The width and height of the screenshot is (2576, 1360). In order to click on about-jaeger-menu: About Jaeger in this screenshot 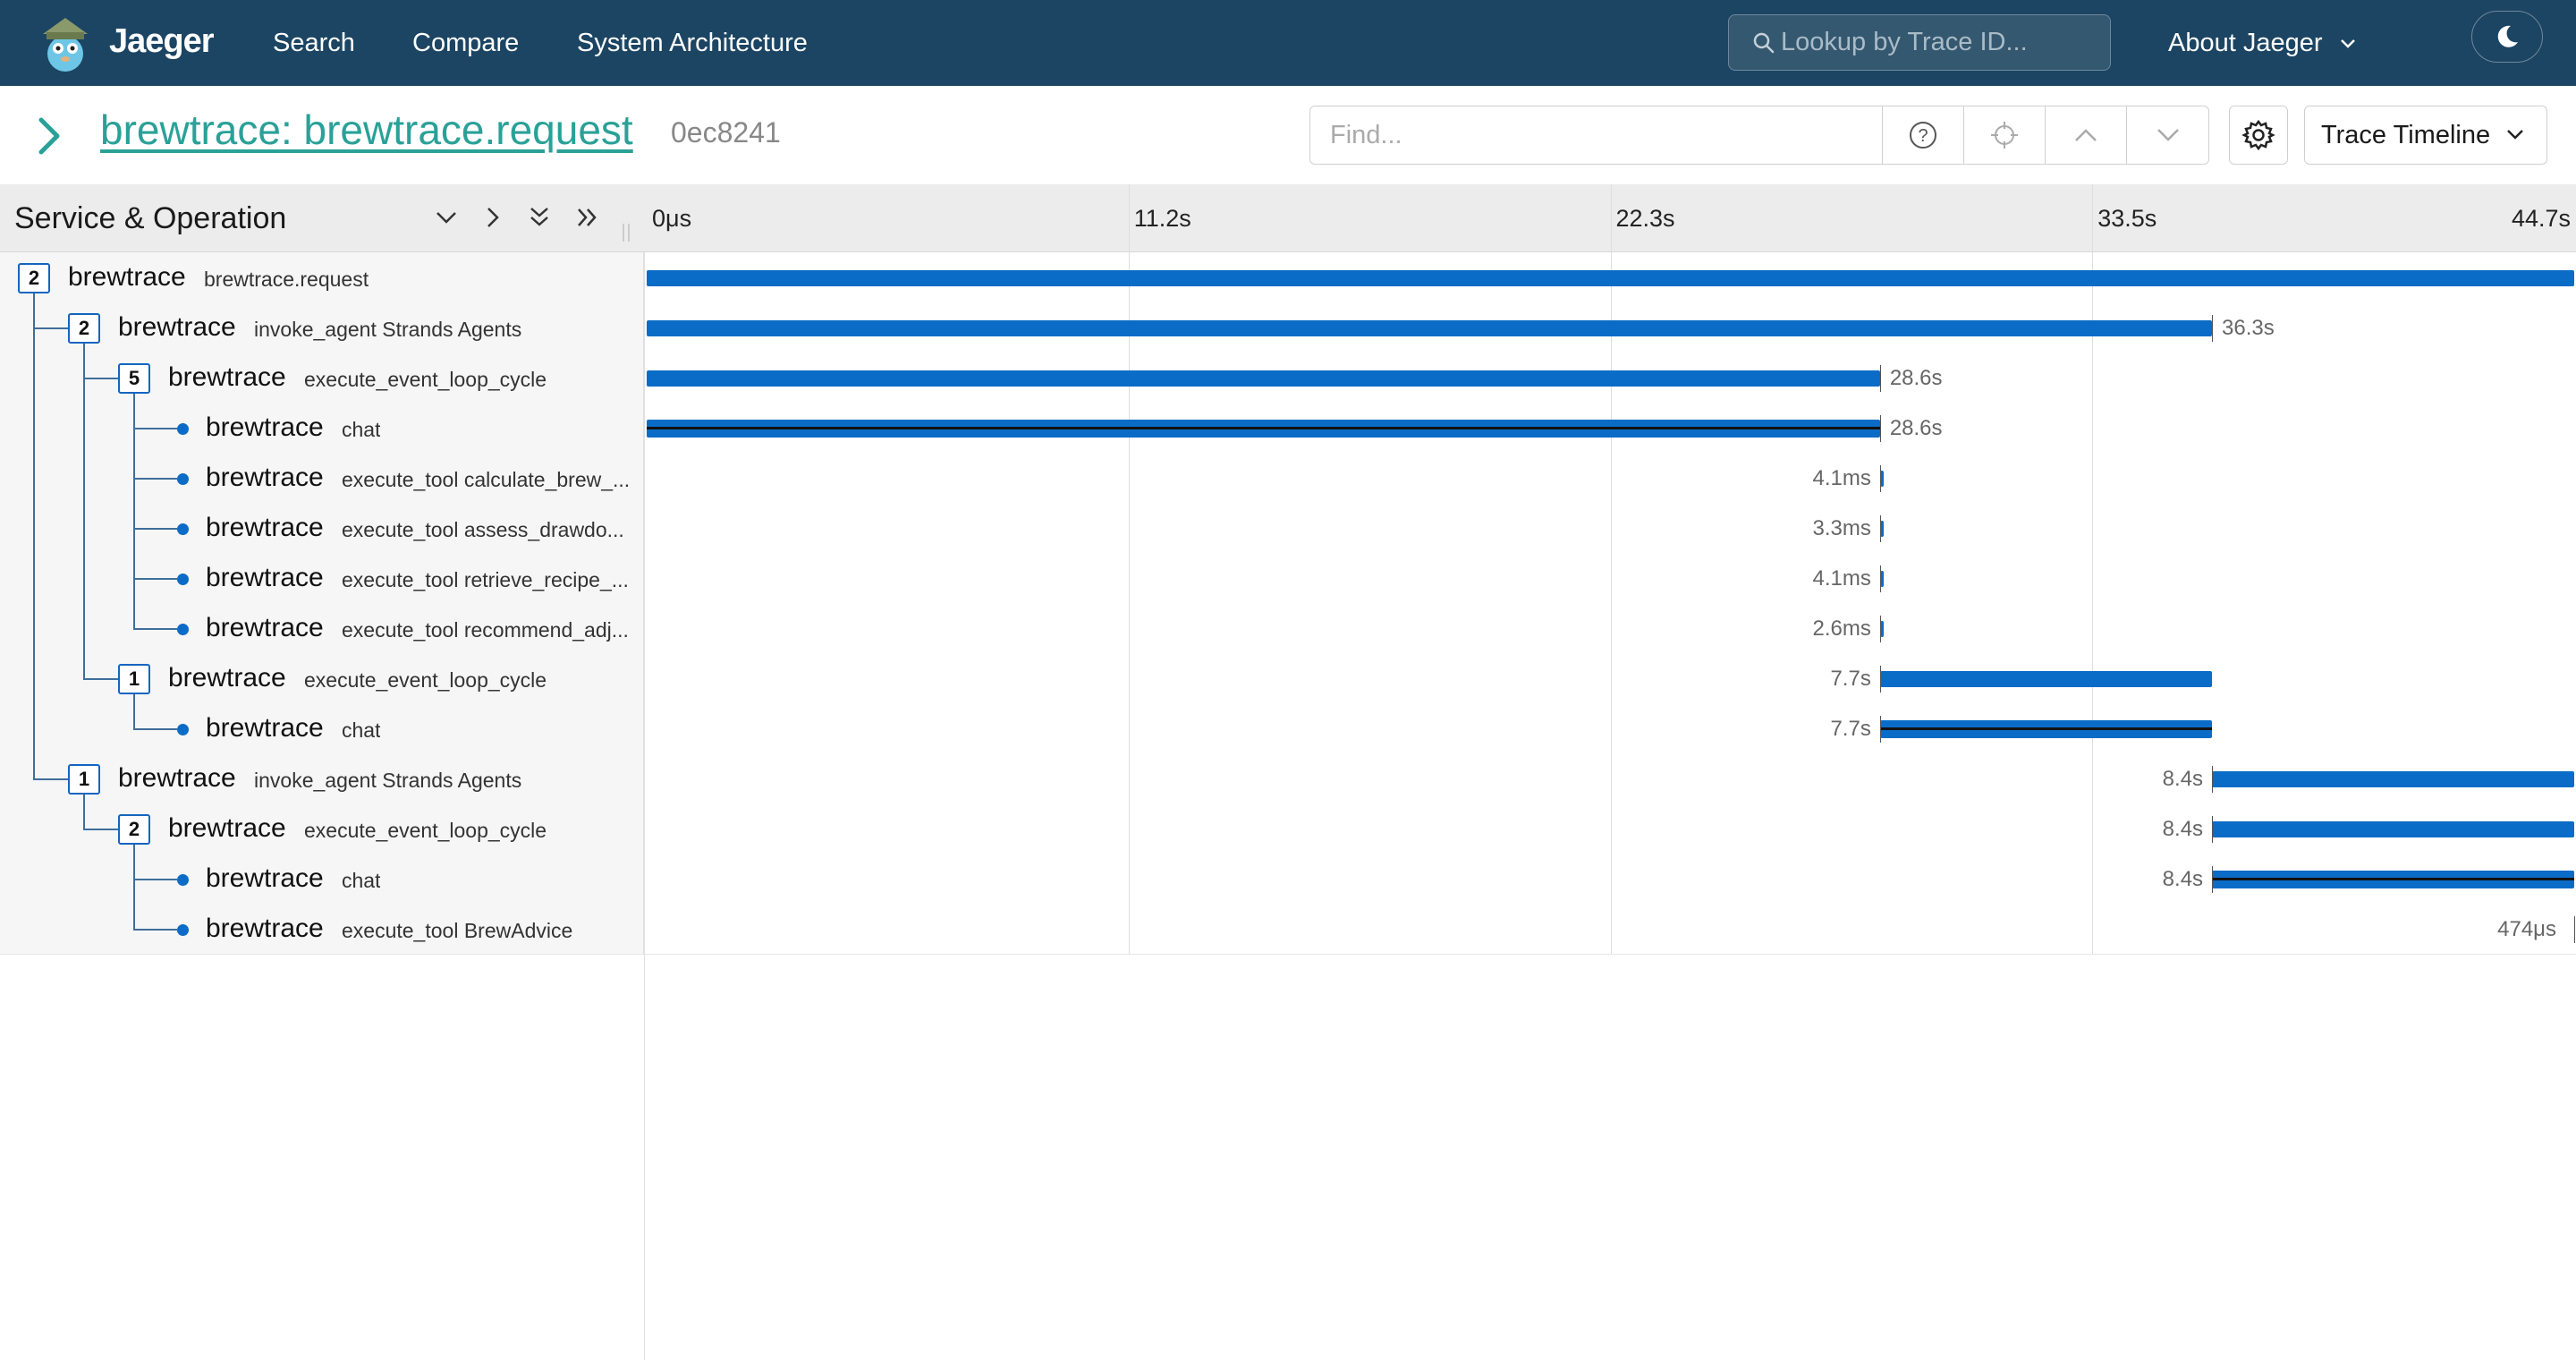, I will do `click(2262, 43)`.